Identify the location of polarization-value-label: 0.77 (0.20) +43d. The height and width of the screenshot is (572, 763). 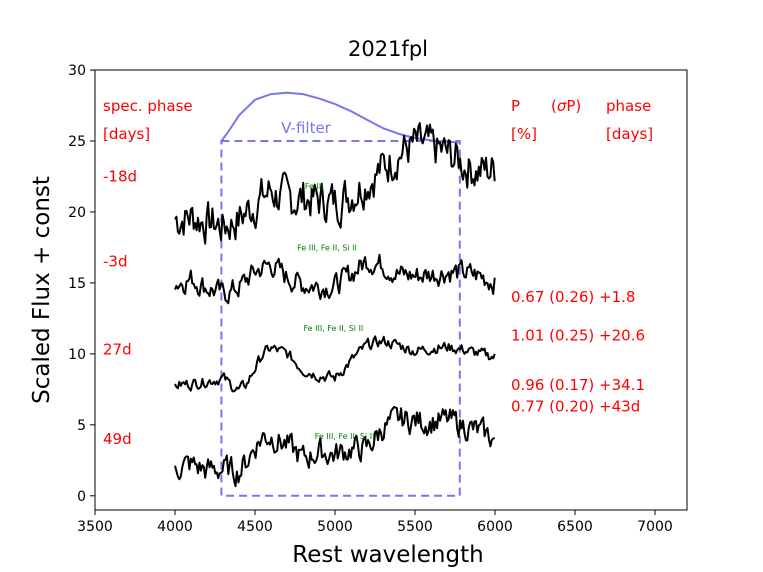
(575, 406).